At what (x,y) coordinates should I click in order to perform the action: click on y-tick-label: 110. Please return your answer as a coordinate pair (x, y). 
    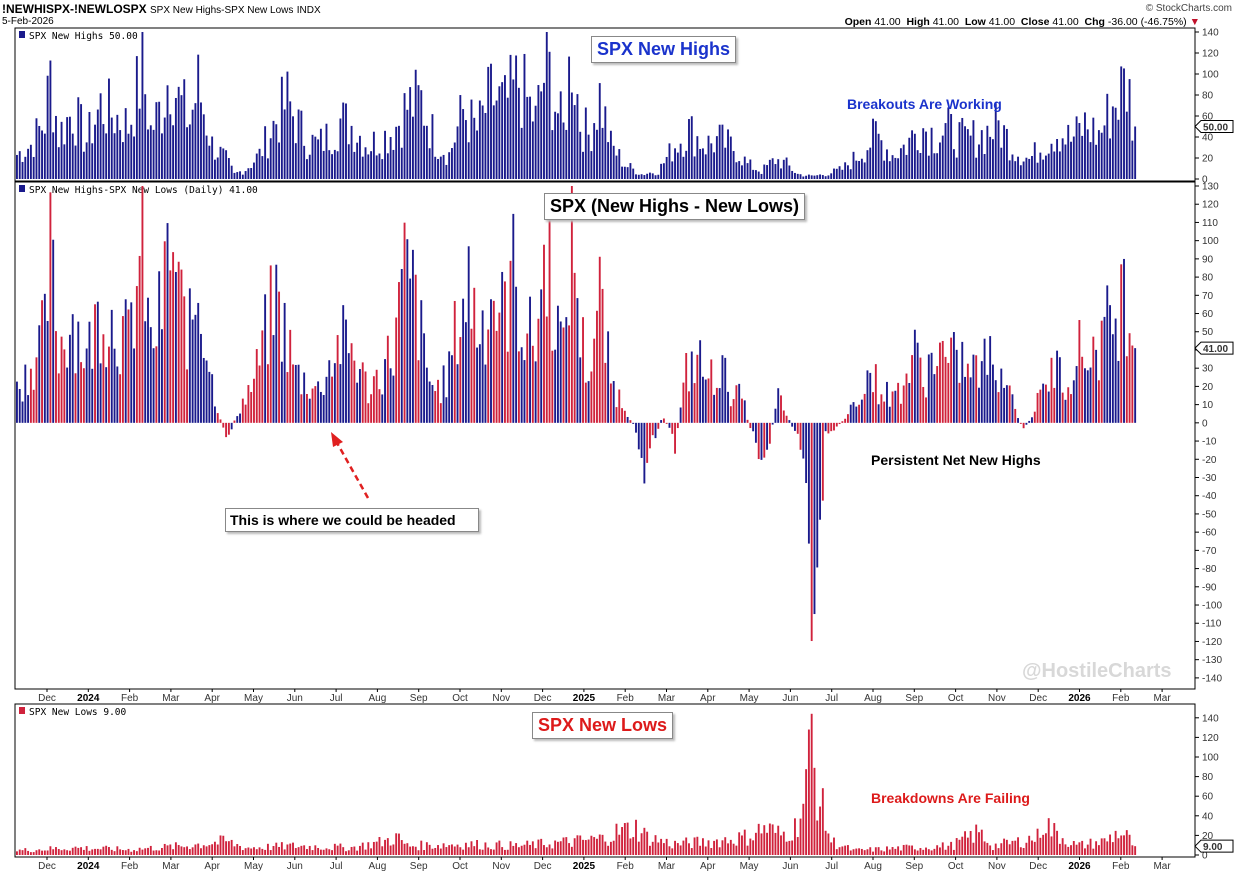
    Looking at the image, I should click on (1210, 223).